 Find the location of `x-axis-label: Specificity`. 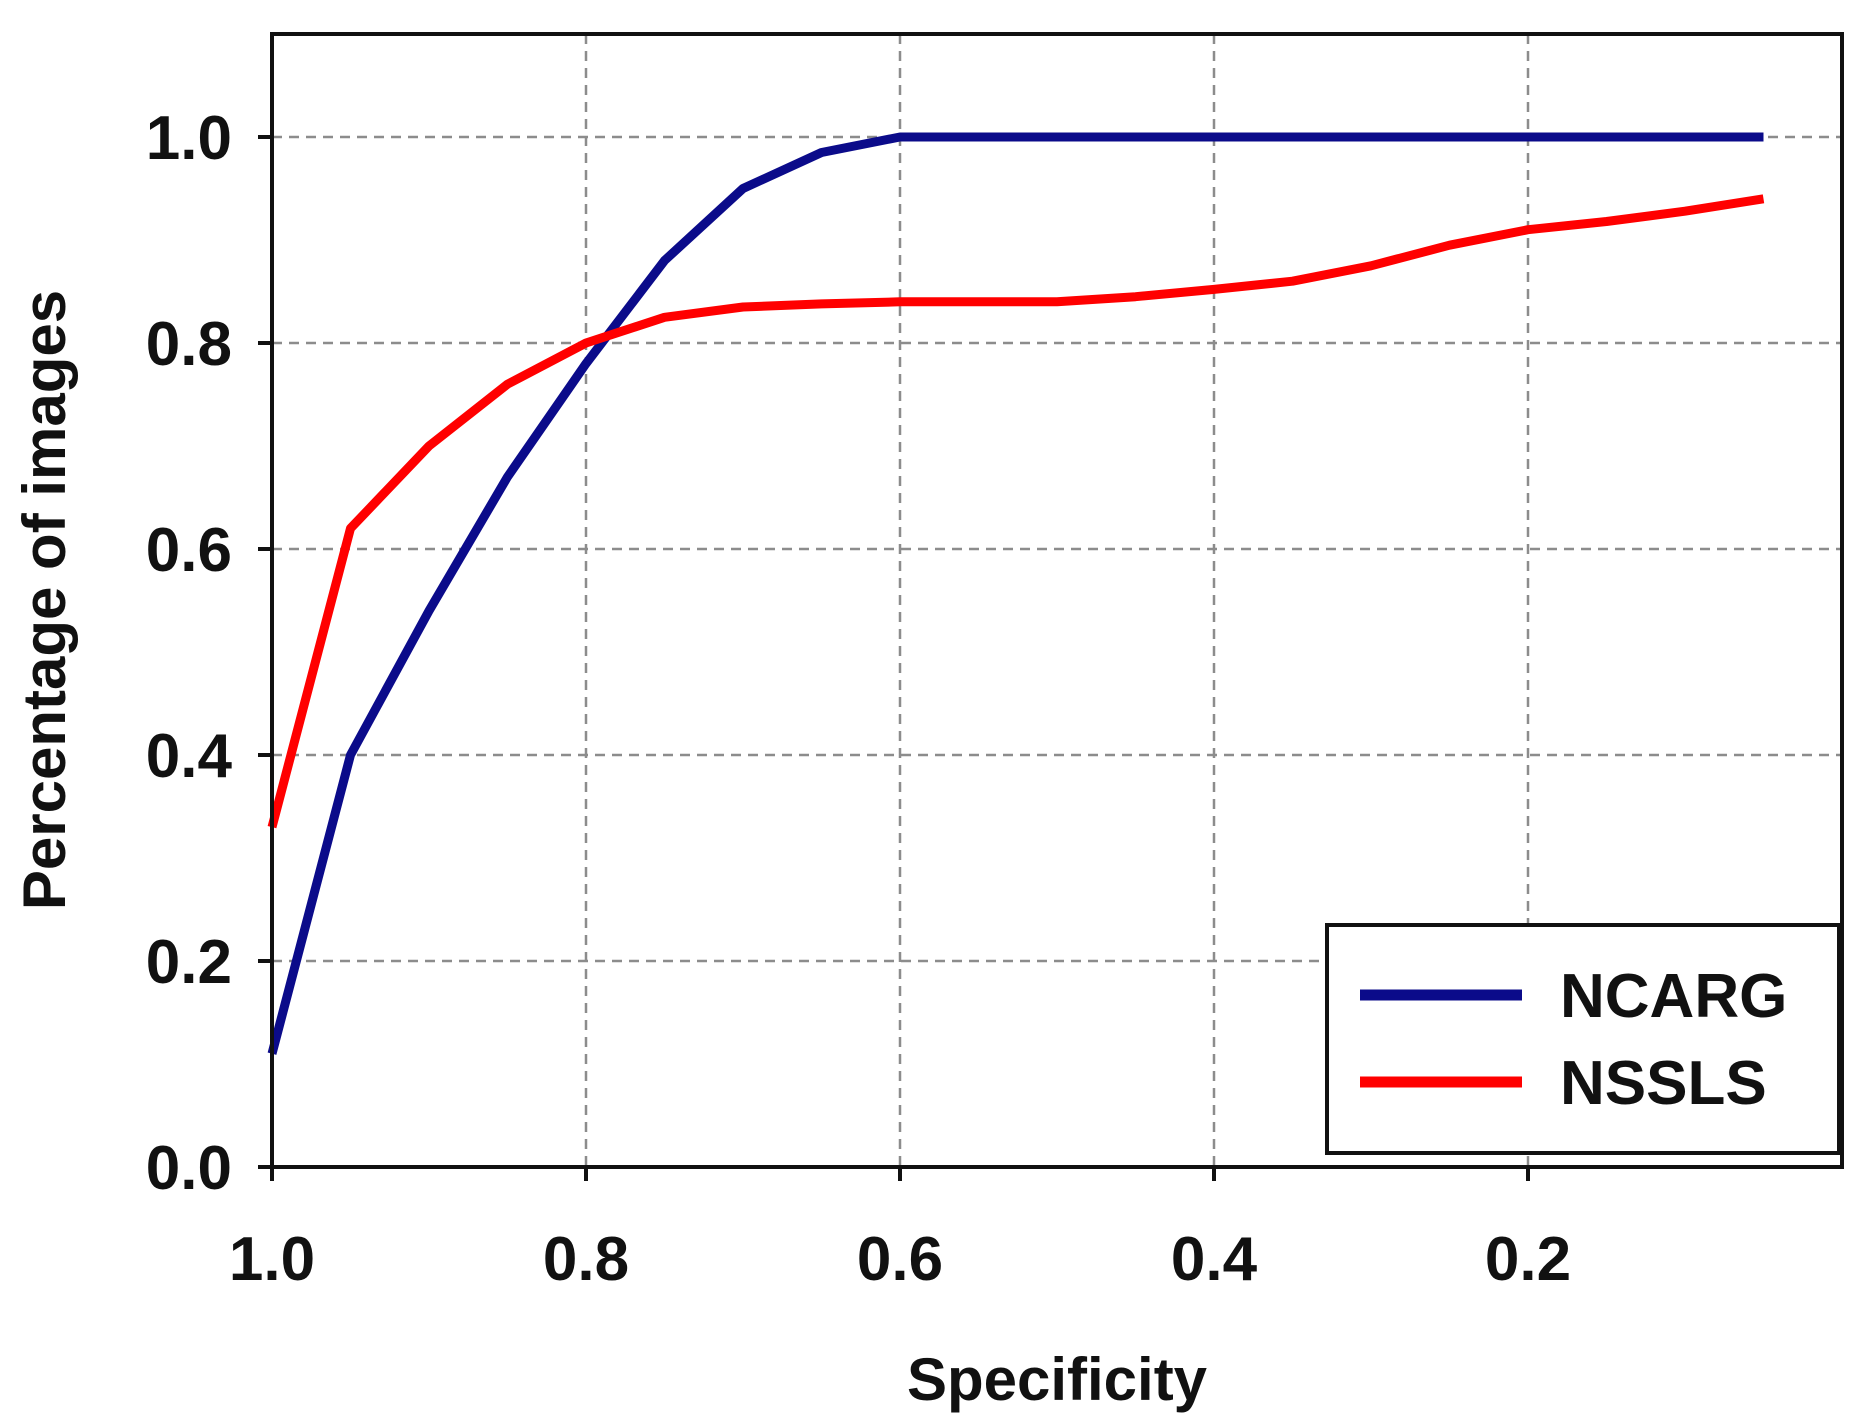

x-axis-label: Specificity is located at coordinates (1057, 1379).